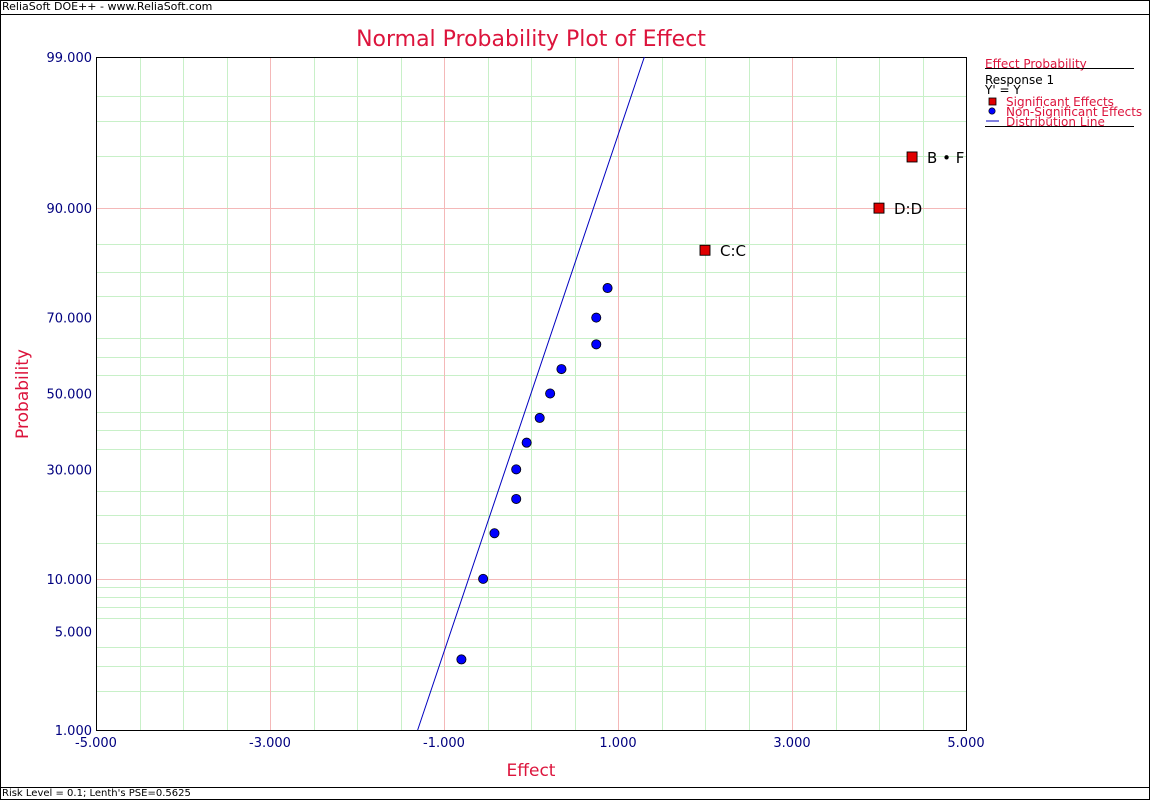 This screenshot has height=800, width=1150. What do you see at coordinates (270, 743) in the screenshot?
I see `x-tick-label: -3.000` at bounding box center [270, 743].